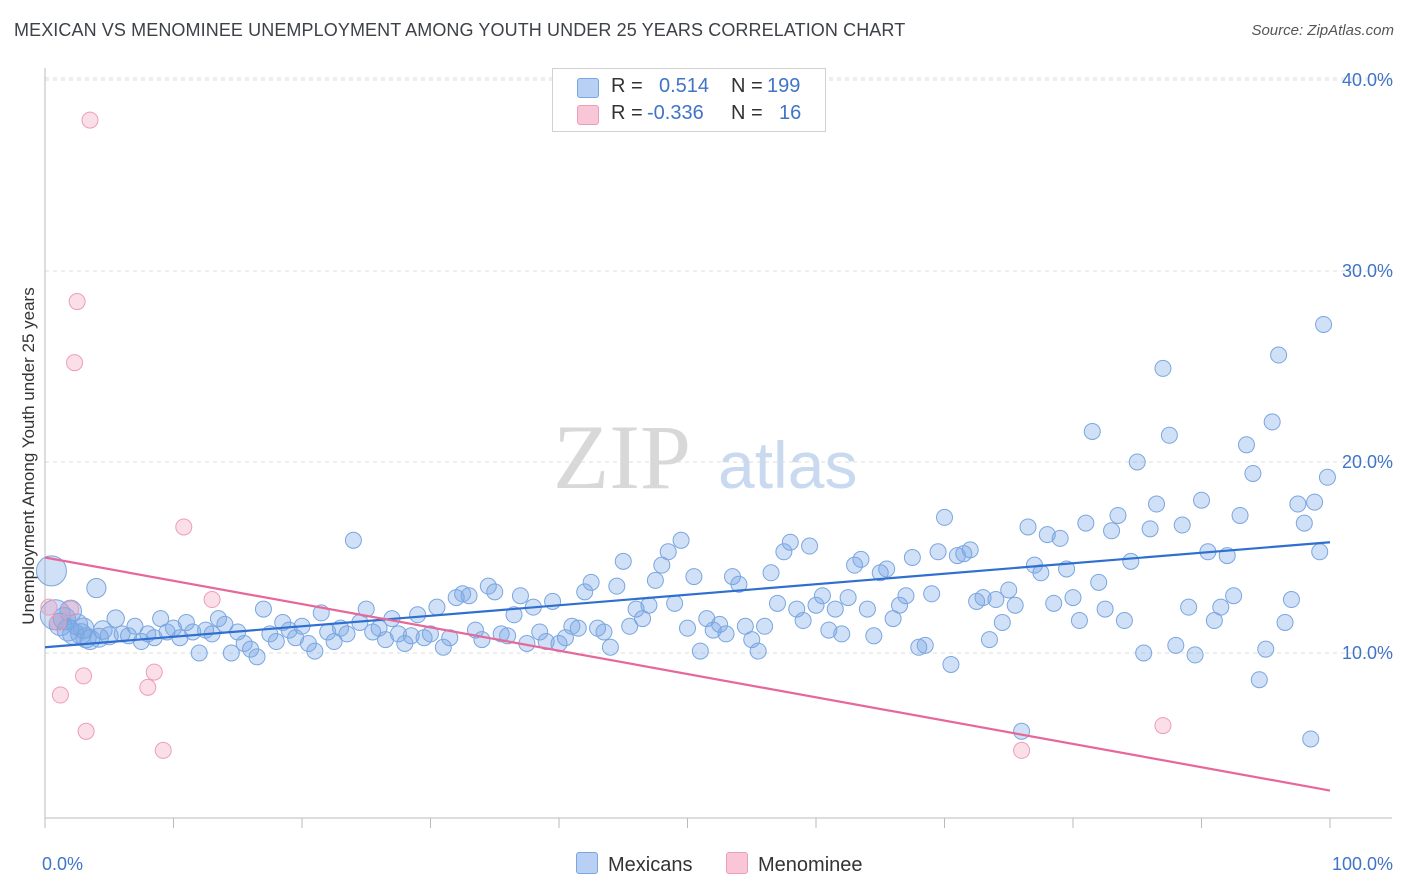  I want to click on watermark-zip: ZIP, so click(622, 457).